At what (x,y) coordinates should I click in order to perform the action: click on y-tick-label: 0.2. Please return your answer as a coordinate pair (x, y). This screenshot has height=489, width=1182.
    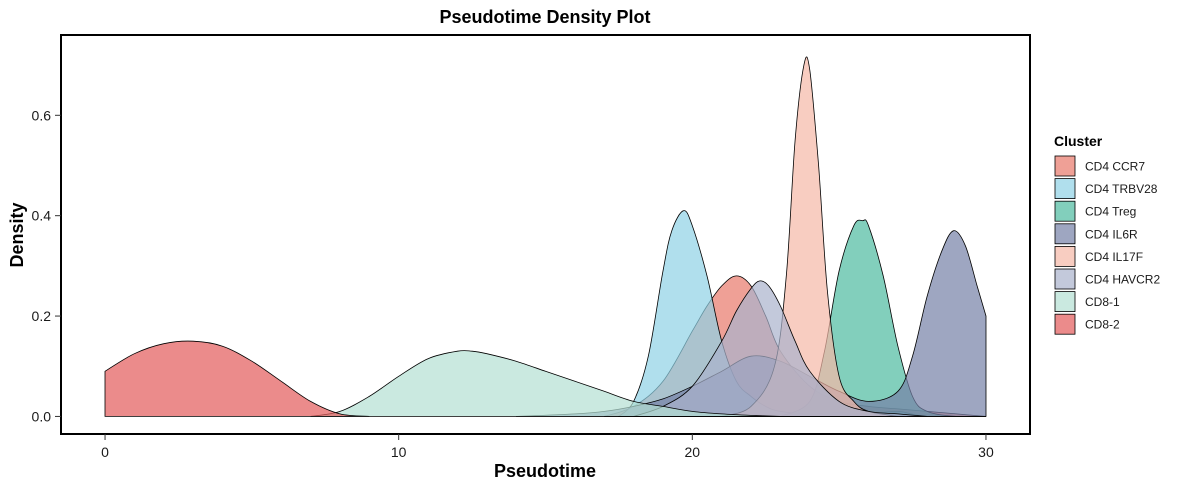
    Looking at the image, I should click on (42, 316).